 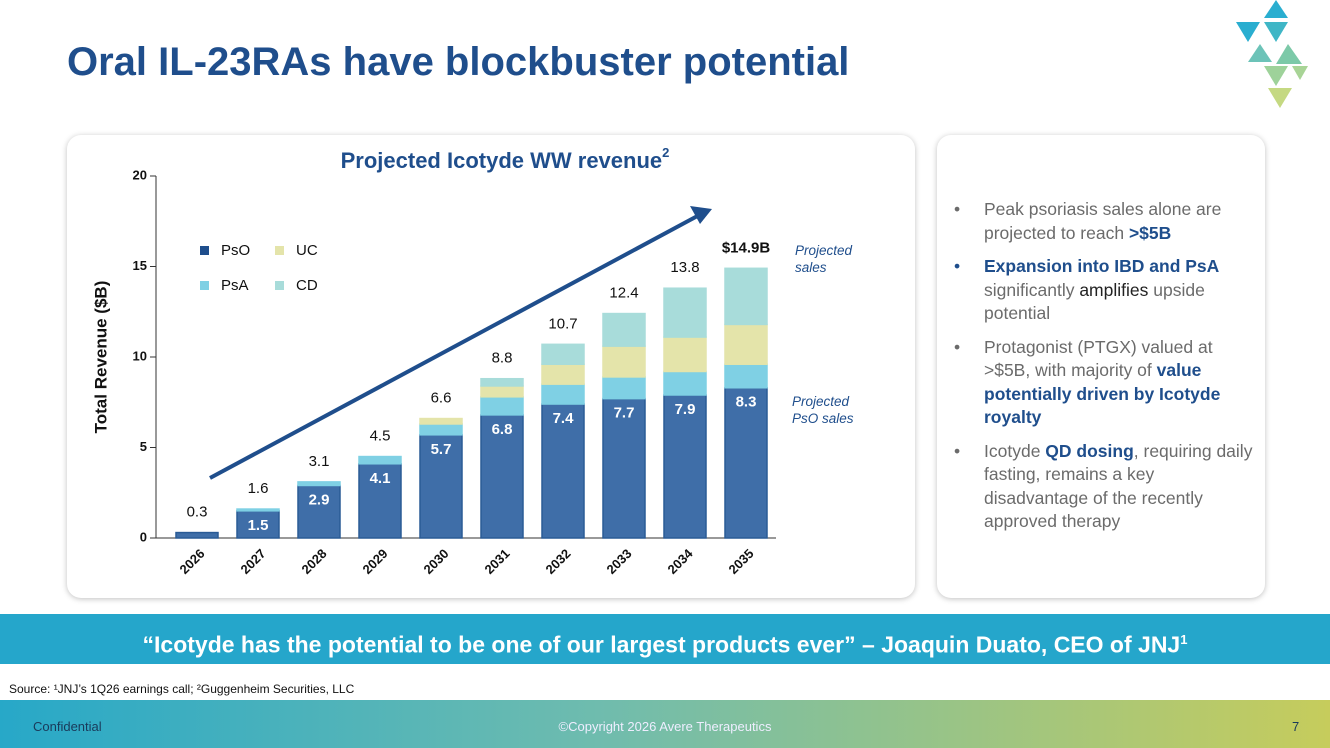 I want to click on bar-value-label: 8.3, so click(x=746, y=402).